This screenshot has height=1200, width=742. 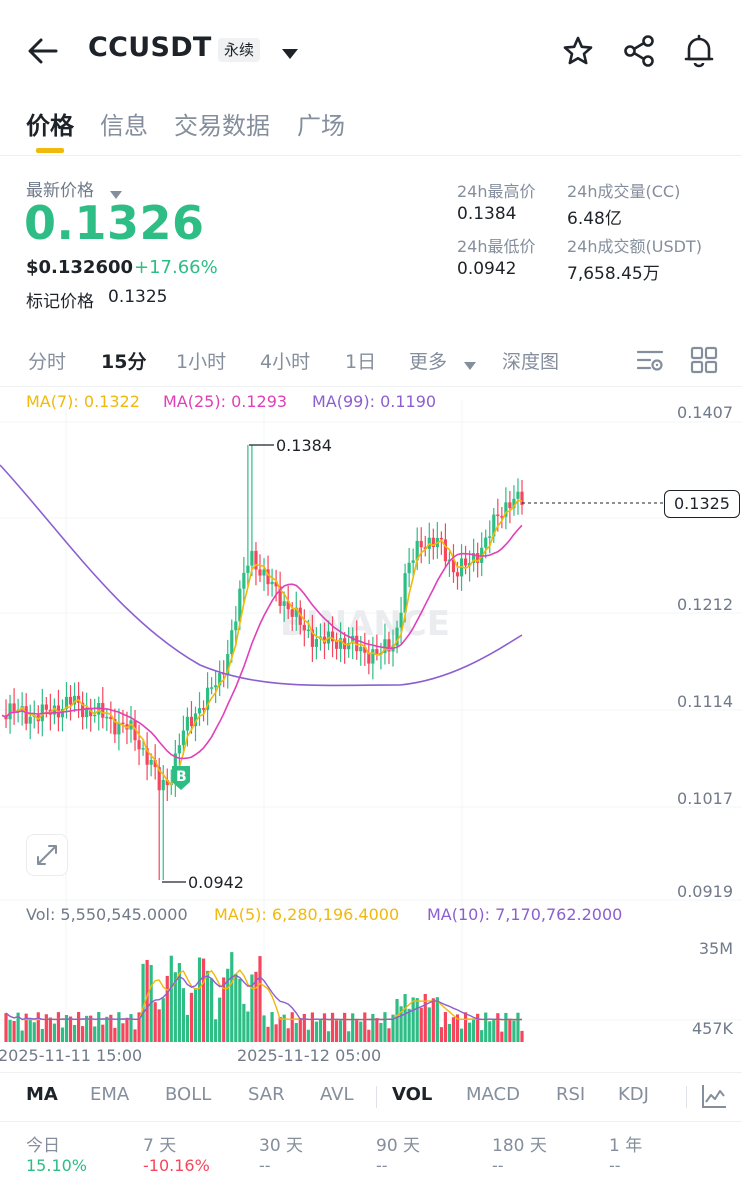 I want to click on timeframe-1h: 1小时, so click(x=201, y=362).